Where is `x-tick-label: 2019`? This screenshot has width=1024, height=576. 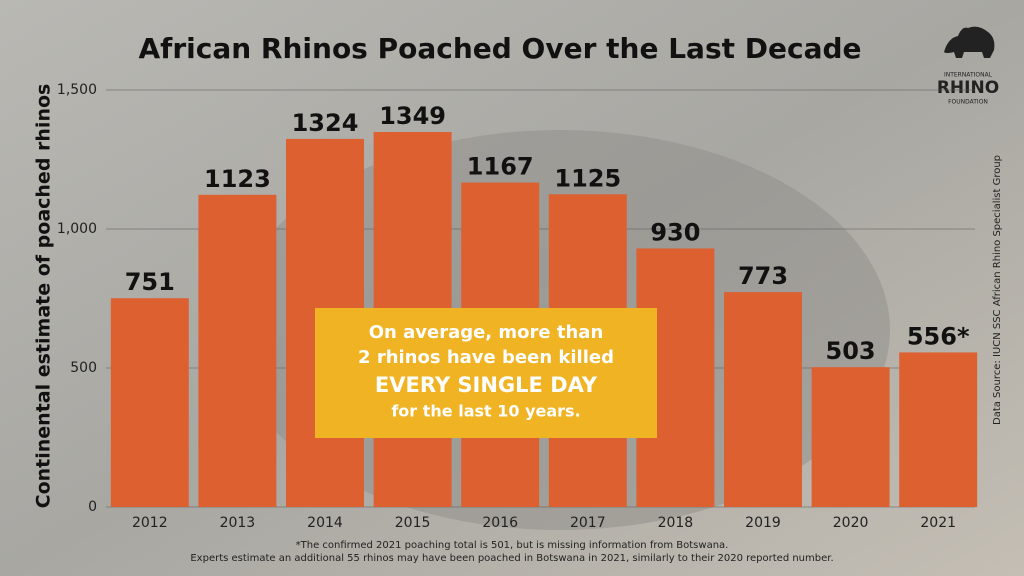
x-tick-label: 2019 is located at coordinates (763, 523).